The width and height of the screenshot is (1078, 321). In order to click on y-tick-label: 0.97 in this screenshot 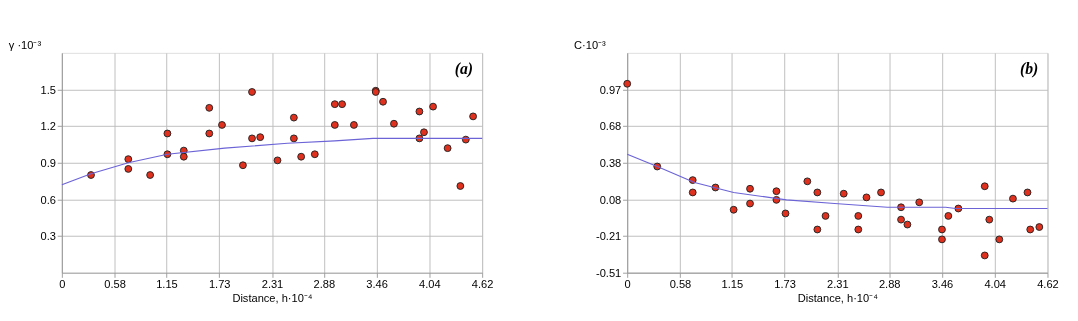, I will do `click(610, 90)`.